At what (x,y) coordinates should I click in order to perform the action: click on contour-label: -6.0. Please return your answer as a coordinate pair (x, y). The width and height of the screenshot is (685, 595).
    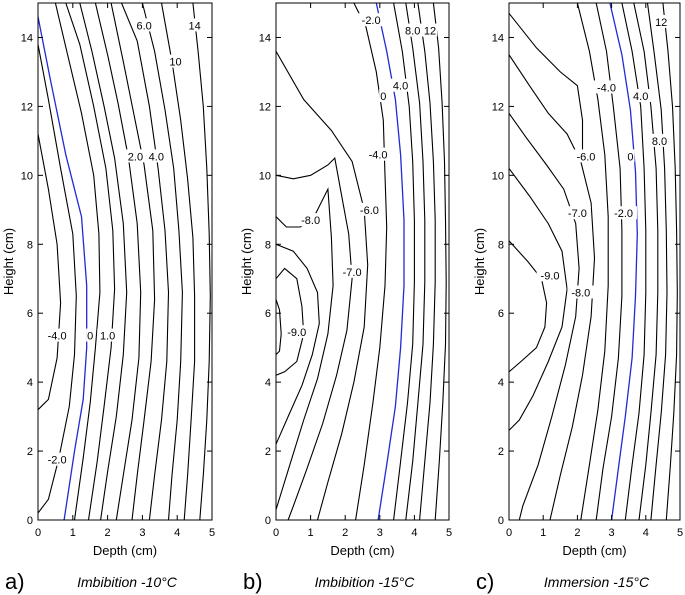
    Looking at the image, I should click on (585, 157).